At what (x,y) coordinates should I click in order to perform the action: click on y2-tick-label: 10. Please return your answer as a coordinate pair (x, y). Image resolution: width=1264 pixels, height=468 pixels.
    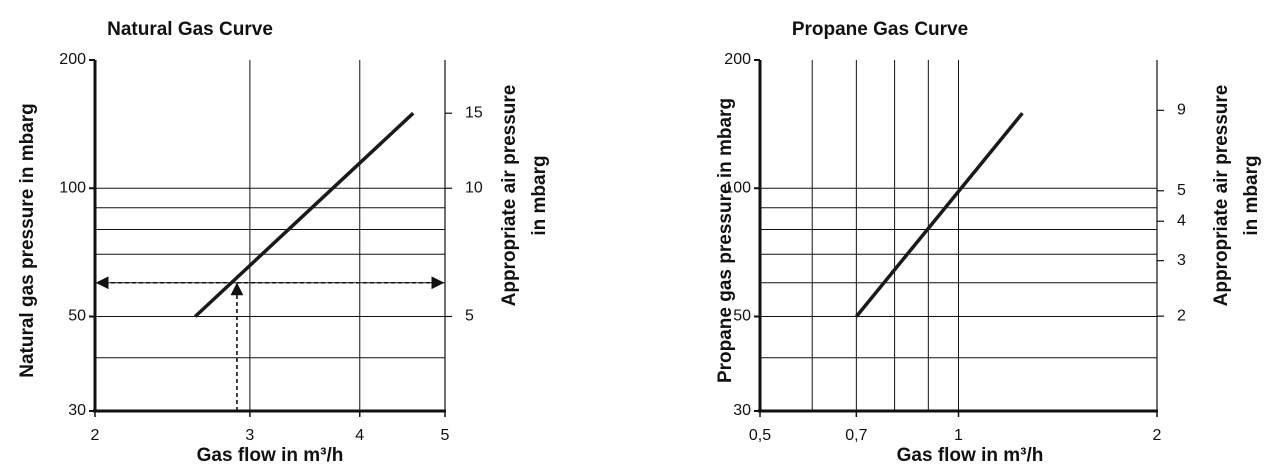
    Looking at the image, I should click on (474, 187).